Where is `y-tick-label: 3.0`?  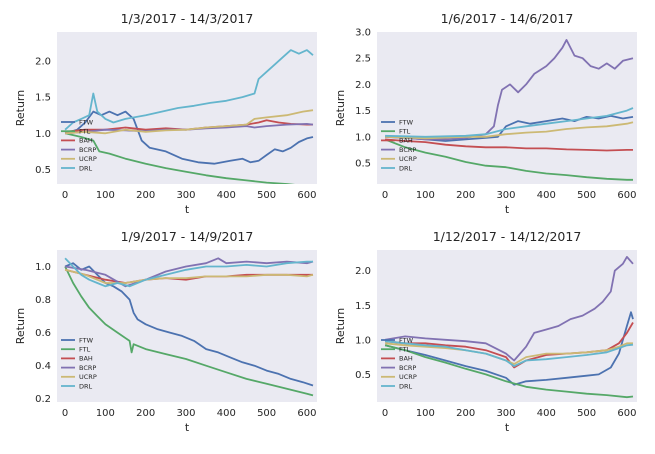 y-tick-label: 3.0 is located at coordinates (363, 33).